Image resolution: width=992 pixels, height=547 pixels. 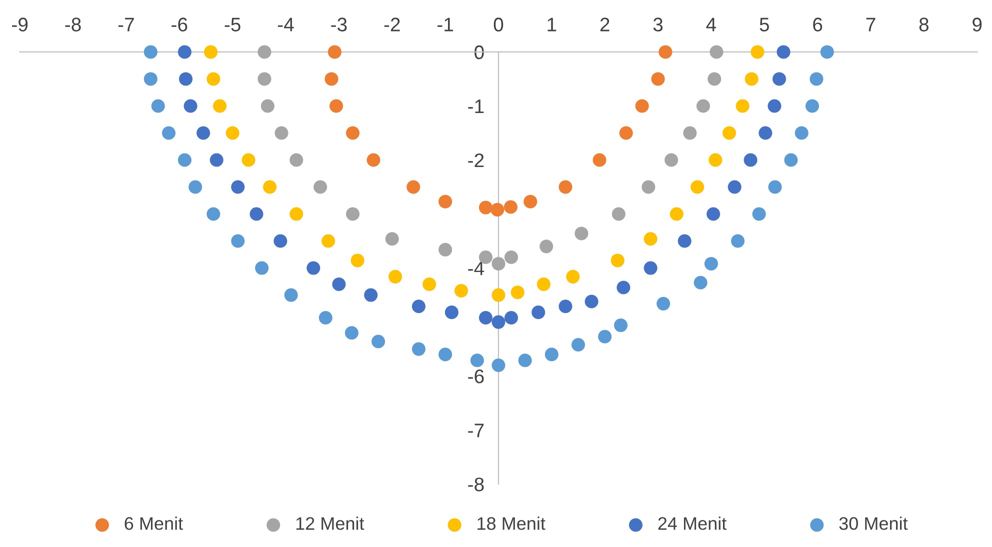 What do you see at coordinates (476, 377) in the screenshot?
I see `y-tick-label: -6` at bounding box center [476, 377].